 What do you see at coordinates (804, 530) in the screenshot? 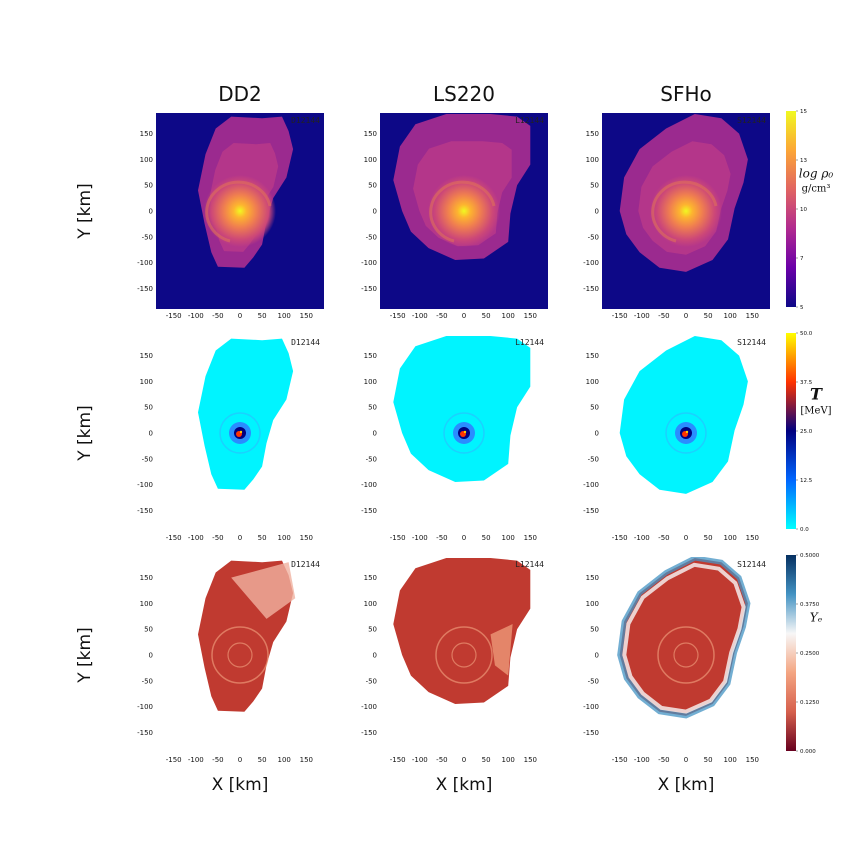
I see `colorbar-tick-label: 0.0` at bounding box center [804, 530].